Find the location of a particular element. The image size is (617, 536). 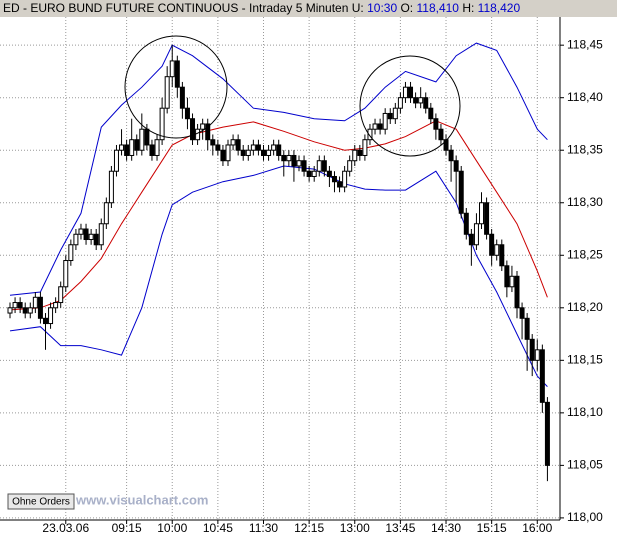

x-tick-label: 11:30 is located at coordinates (263, 528).